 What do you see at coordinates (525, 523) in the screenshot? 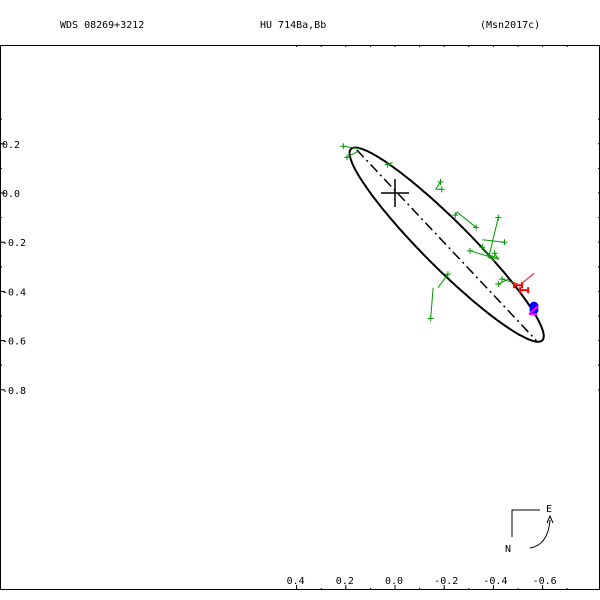
I see `compass-axes` at bounding box center [525, 523].